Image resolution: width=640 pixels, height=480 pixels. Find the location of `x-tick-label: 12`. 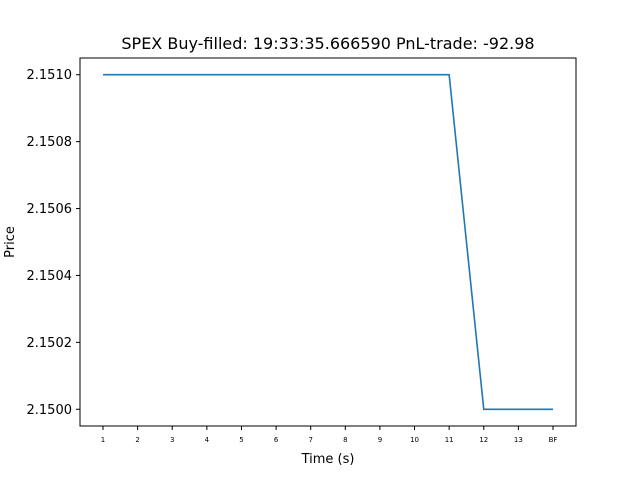

x-tick-label: 12 is located at coordinates (483, 440).